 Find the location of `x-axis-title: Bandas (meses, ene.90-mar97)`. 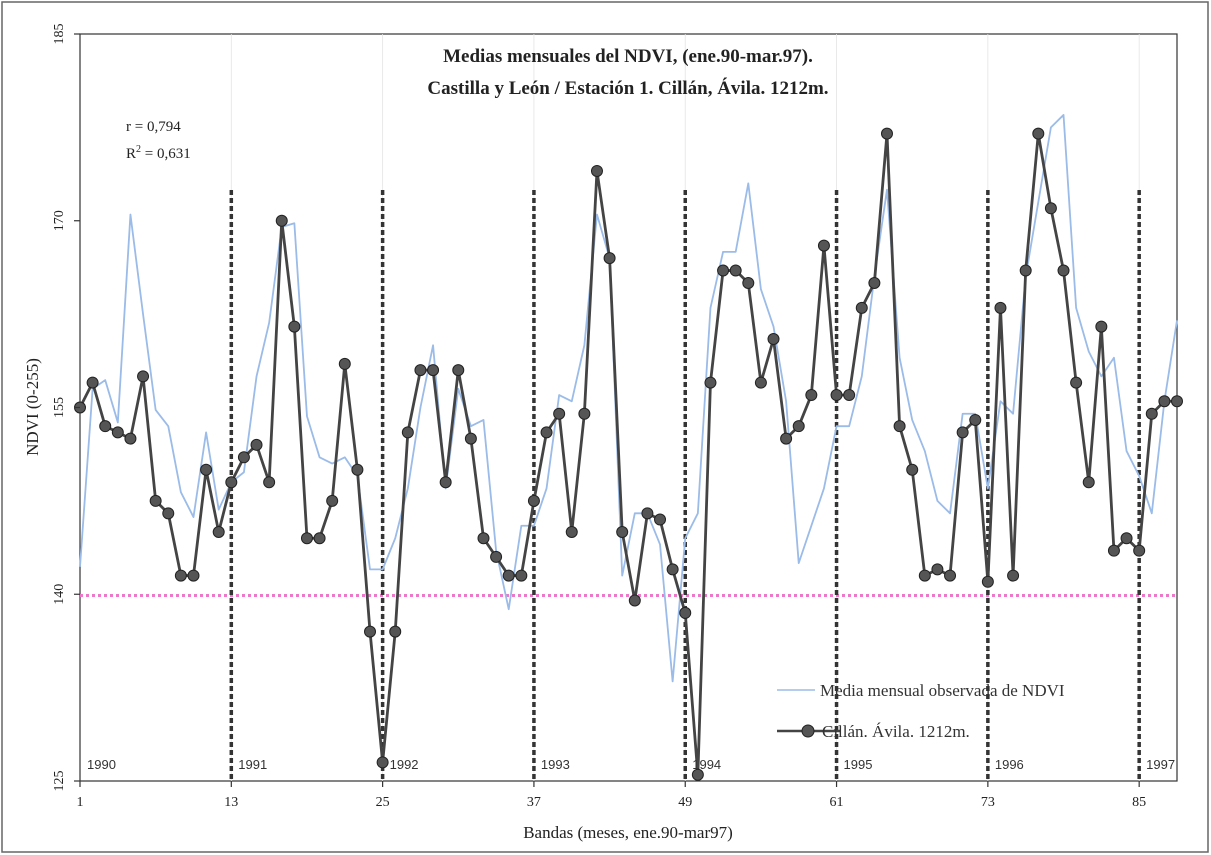

x-axis-title: Bandas (meses, ene.90-mar97) is located at coordinates (628, 832).